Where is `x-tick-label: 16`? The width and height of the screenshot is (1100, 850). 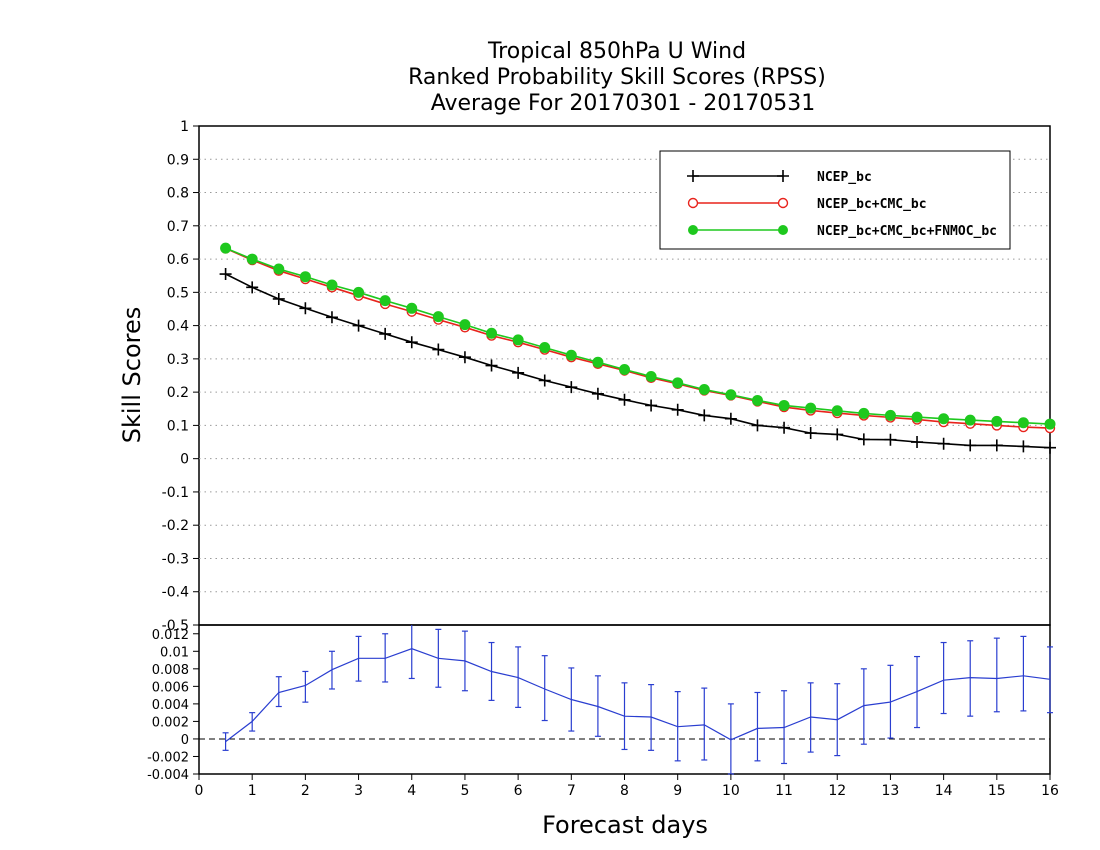
x-tick-label: 16 is located at coordinates (1050, 791).